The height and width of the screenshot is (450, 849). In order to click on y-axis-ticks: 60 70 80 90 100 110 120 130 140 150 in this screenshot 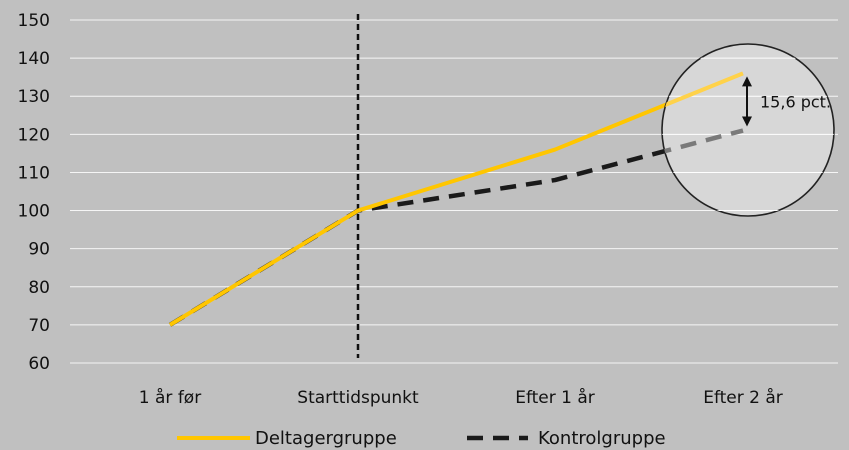, I will do `click(34, 192)`.